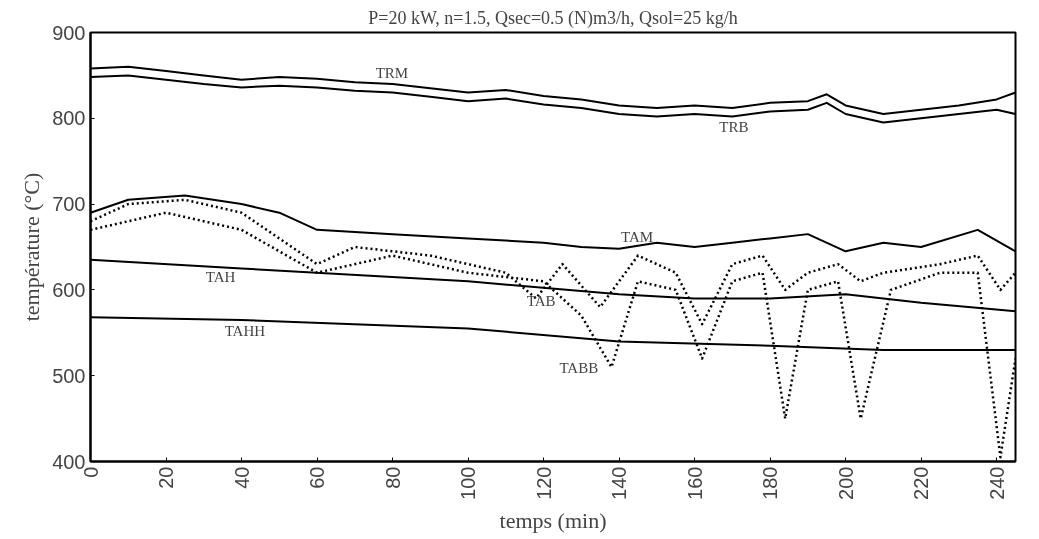 This screenshot has width=1039, height=539. What do you see at coordinates (69, 118) in the screenshot?
I see `y-tick-label: 800` at bounding box center [69, 118].